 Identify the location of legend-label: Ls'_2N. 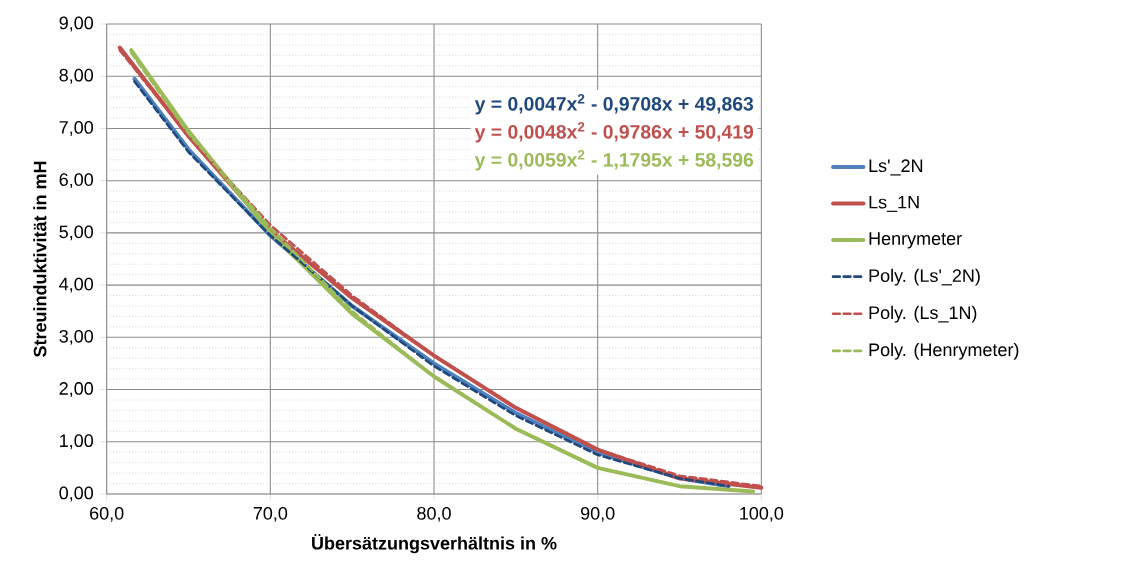
(896, 167).